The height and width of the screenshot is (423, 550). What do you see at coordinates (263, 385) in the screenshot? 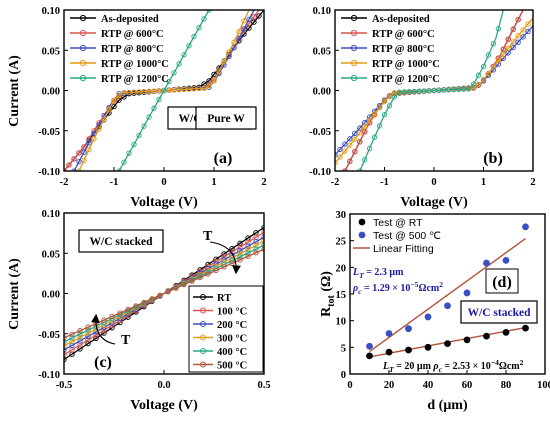
I see `x-tick-label: 0.5` at bounding box center [263, 385].